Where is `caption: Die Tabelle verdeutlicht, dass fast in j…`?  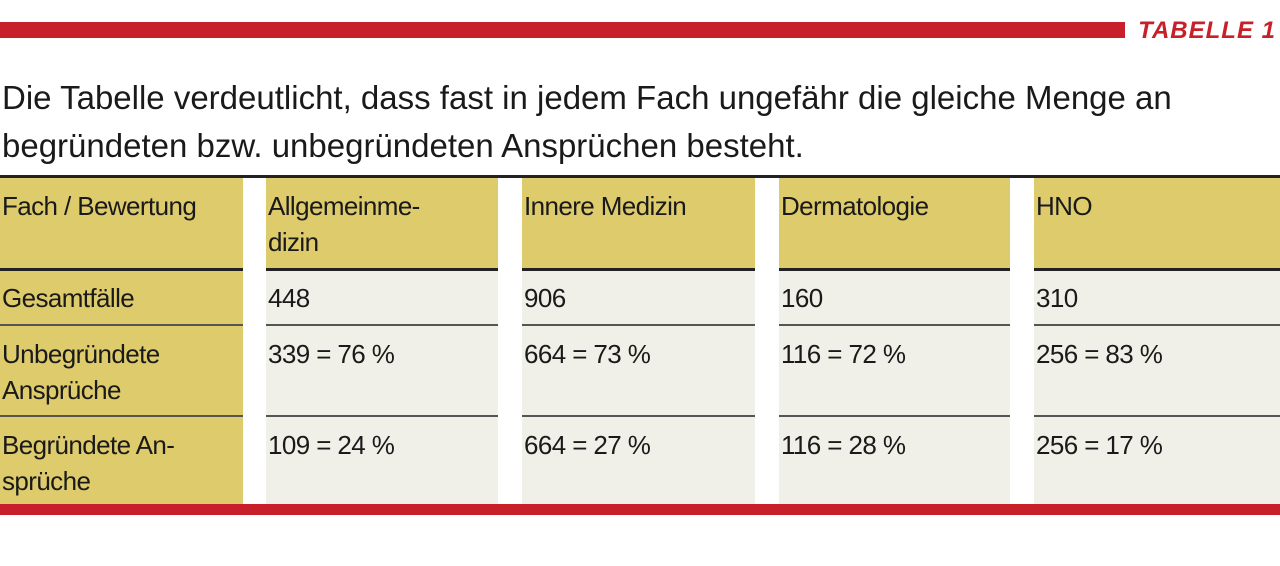 caption: Die Tabelle verdeutlicht, dass fast in j… is located at coordinates (587, 121).